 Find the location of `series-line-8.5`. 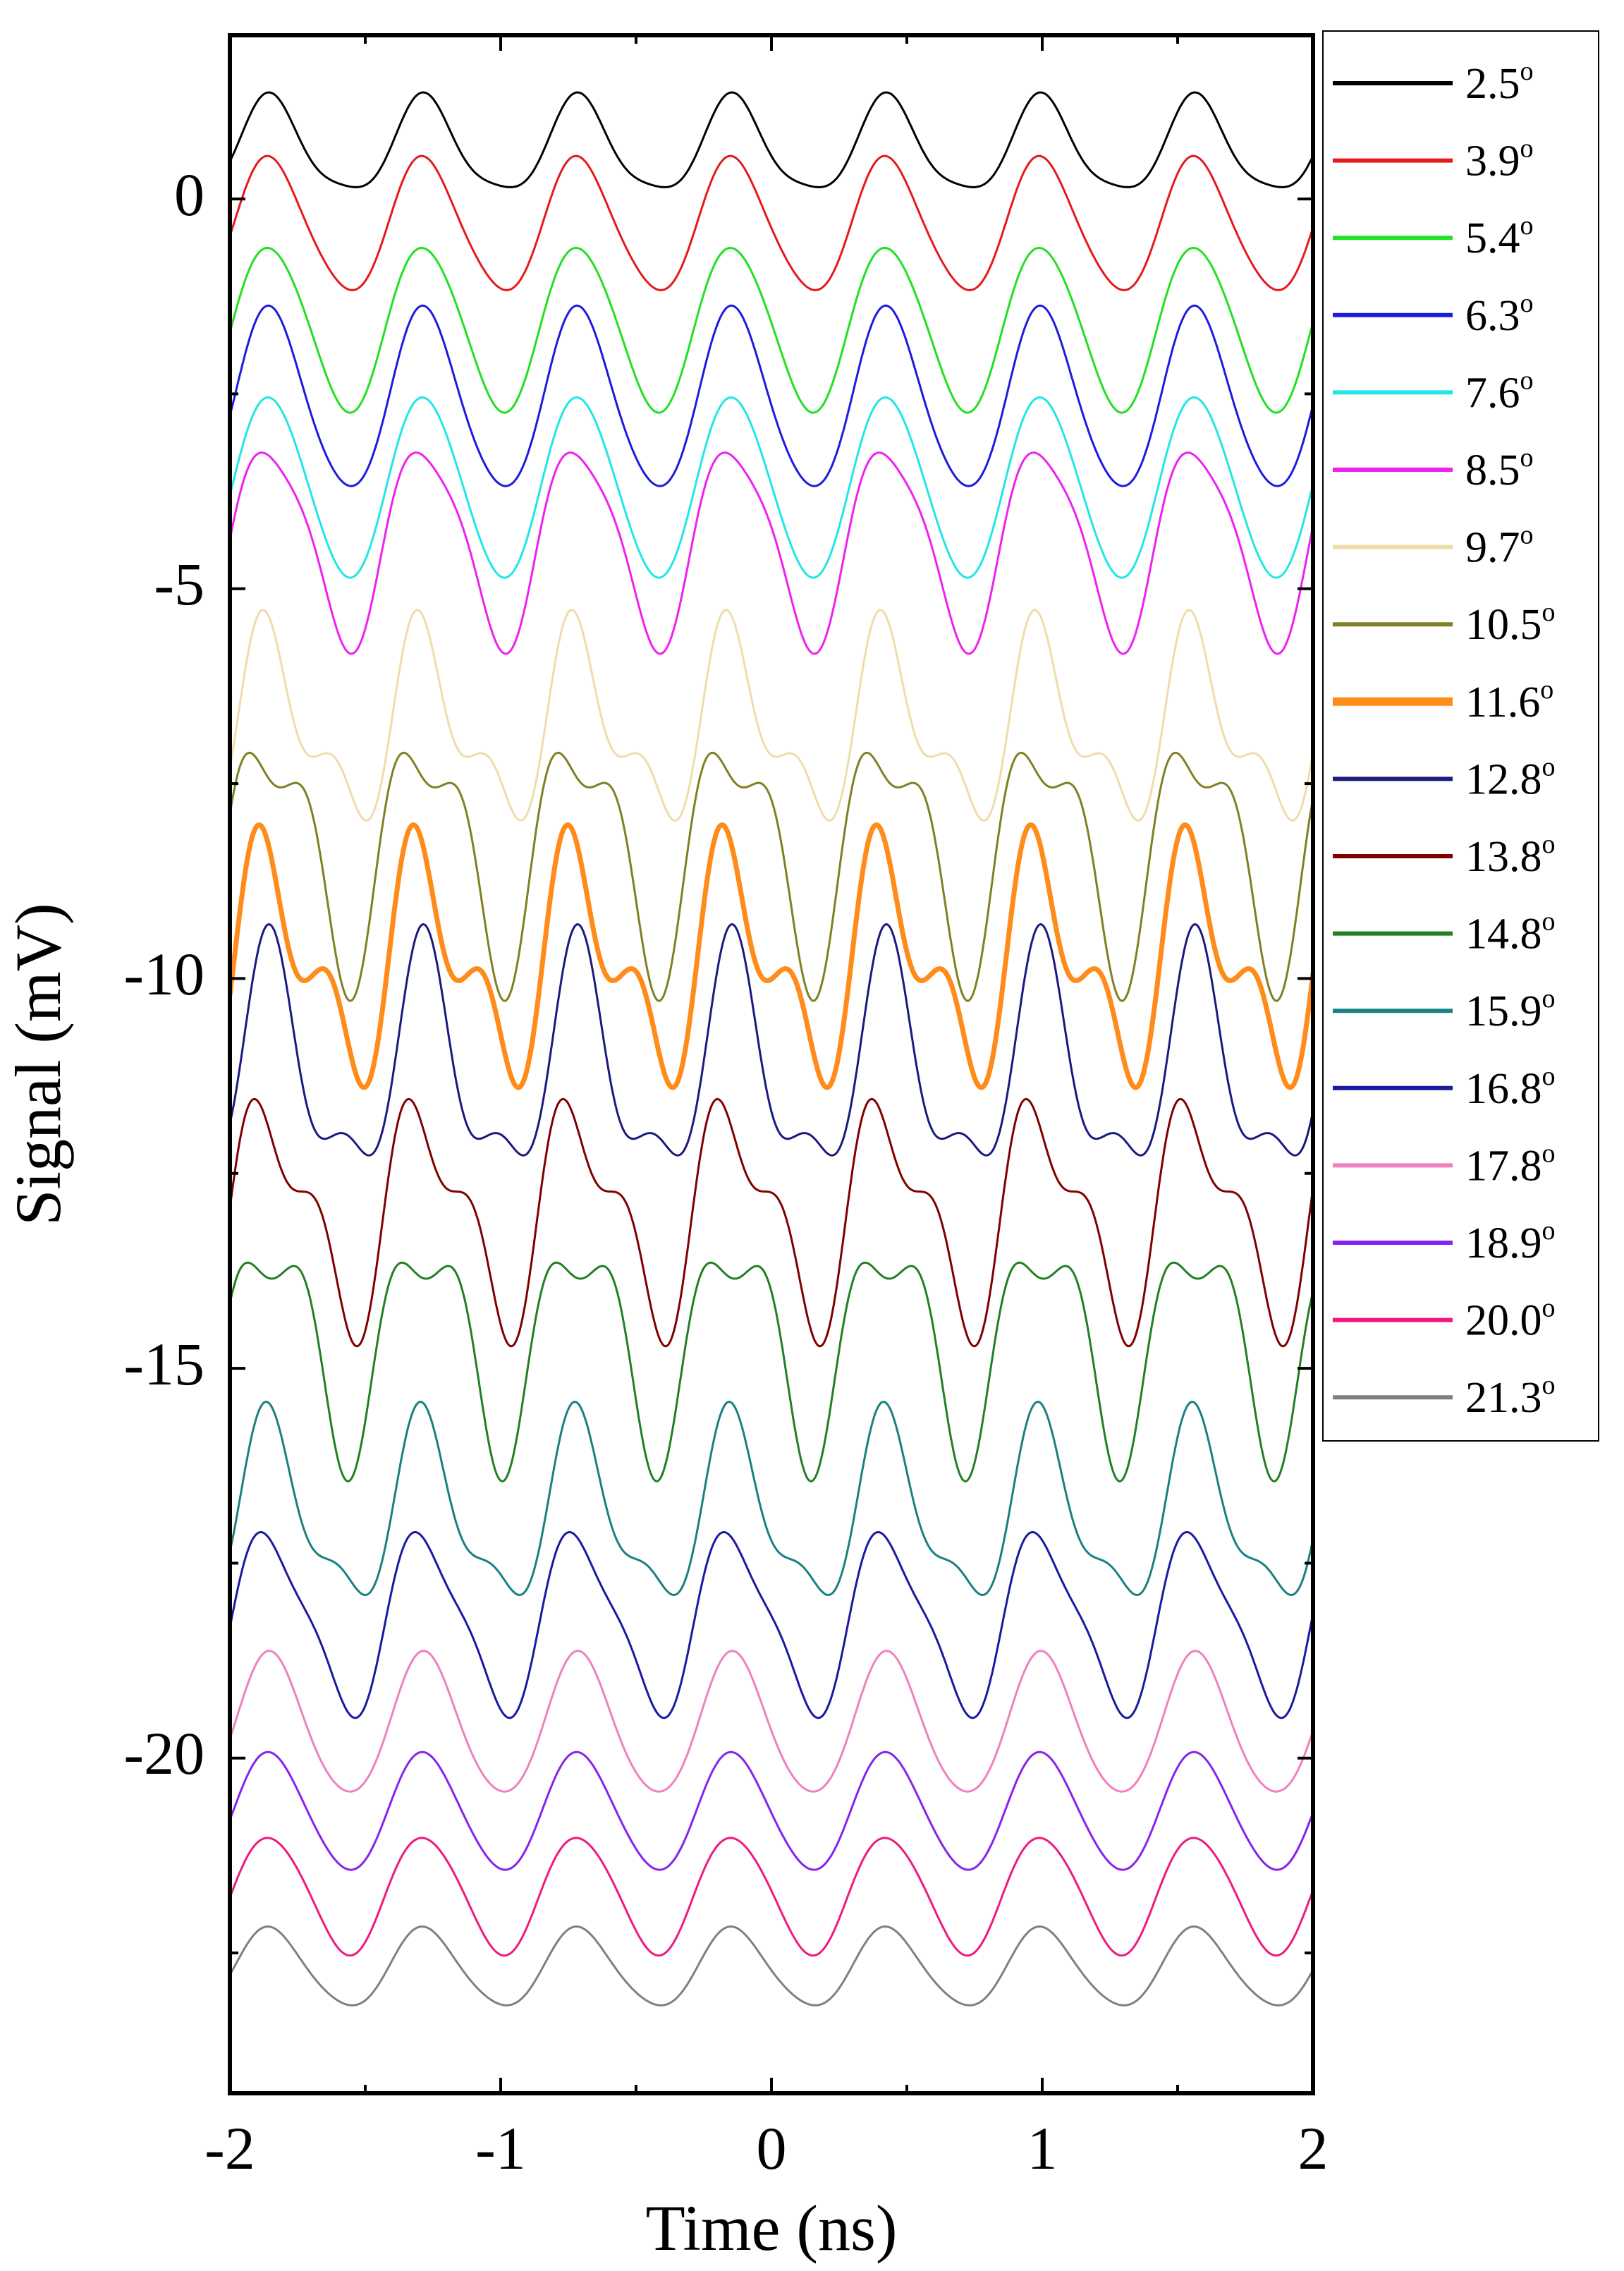

series-line-8.5 is located at coordinates (771, 553).